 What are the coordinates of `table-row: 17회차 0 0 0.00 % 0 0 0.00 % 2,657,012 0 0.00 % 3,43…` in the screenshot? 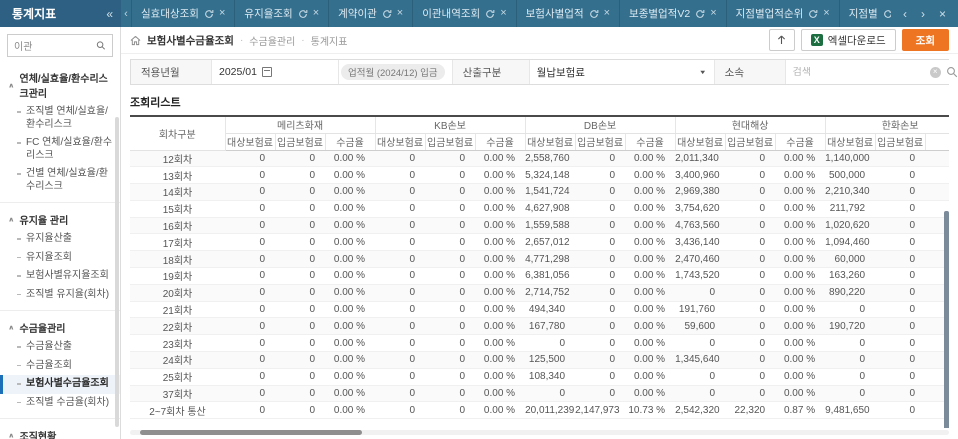 It's located at (539, 242).